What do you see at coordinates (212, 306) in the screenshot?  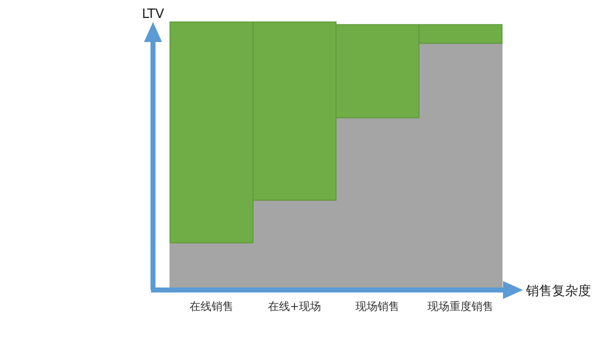 I see `x-tick-label: 在线销售` at bounding box center [212, 306].